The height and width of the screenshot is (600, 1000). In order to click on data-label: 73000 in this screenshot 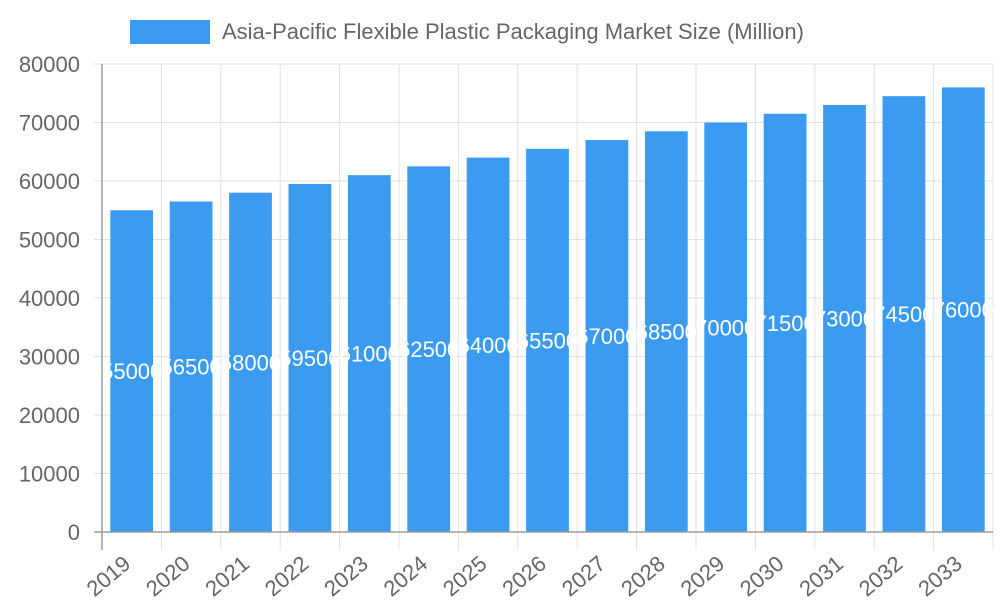, I will do `click(844, 318)`.